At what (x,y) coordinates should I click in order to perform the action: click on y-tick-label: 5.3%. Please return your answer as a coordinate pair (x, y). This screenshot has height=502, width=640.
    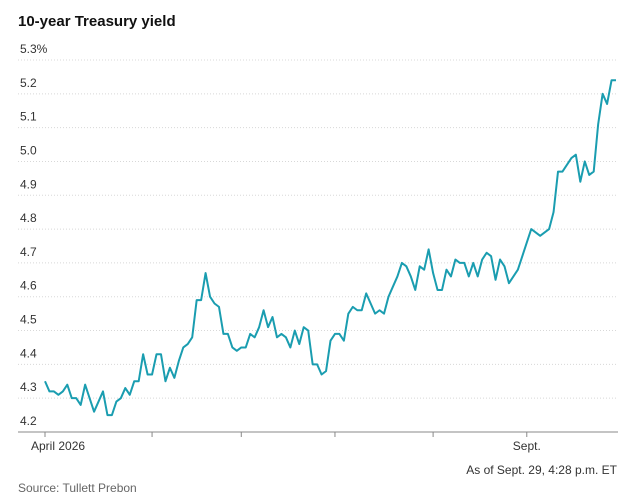
    Looking at the image, I should click on (34, 49).